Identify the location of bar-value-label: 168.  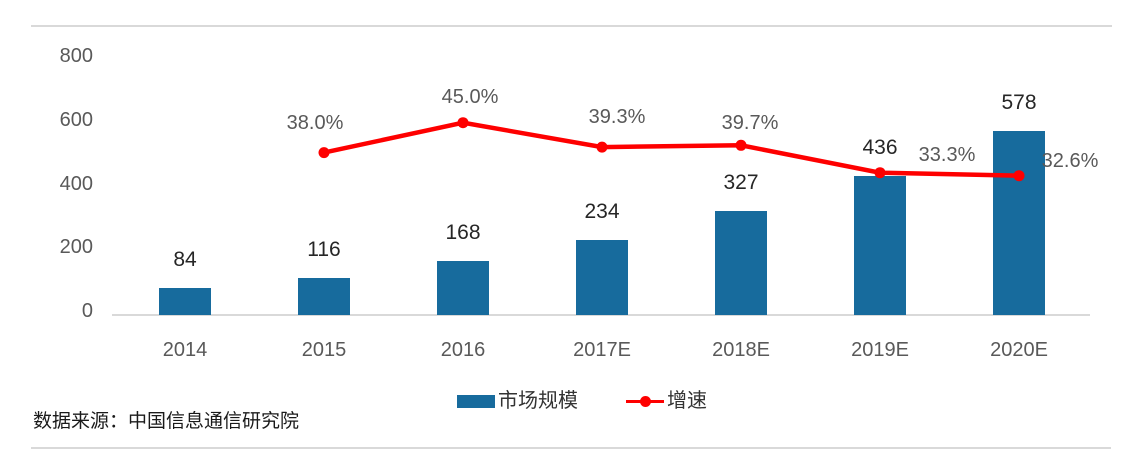
(463, 232).